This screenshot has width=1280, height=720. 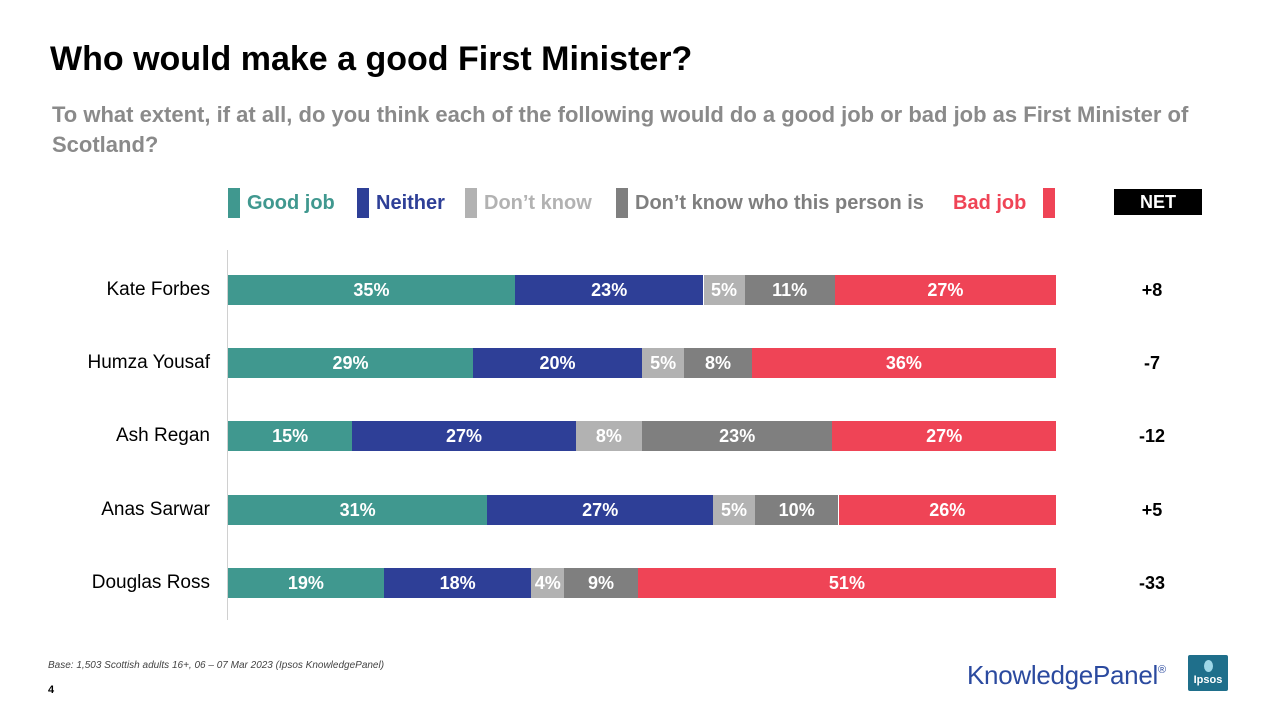 I want to click on bar-segment-good: 29%, so click(x=350, y=363).